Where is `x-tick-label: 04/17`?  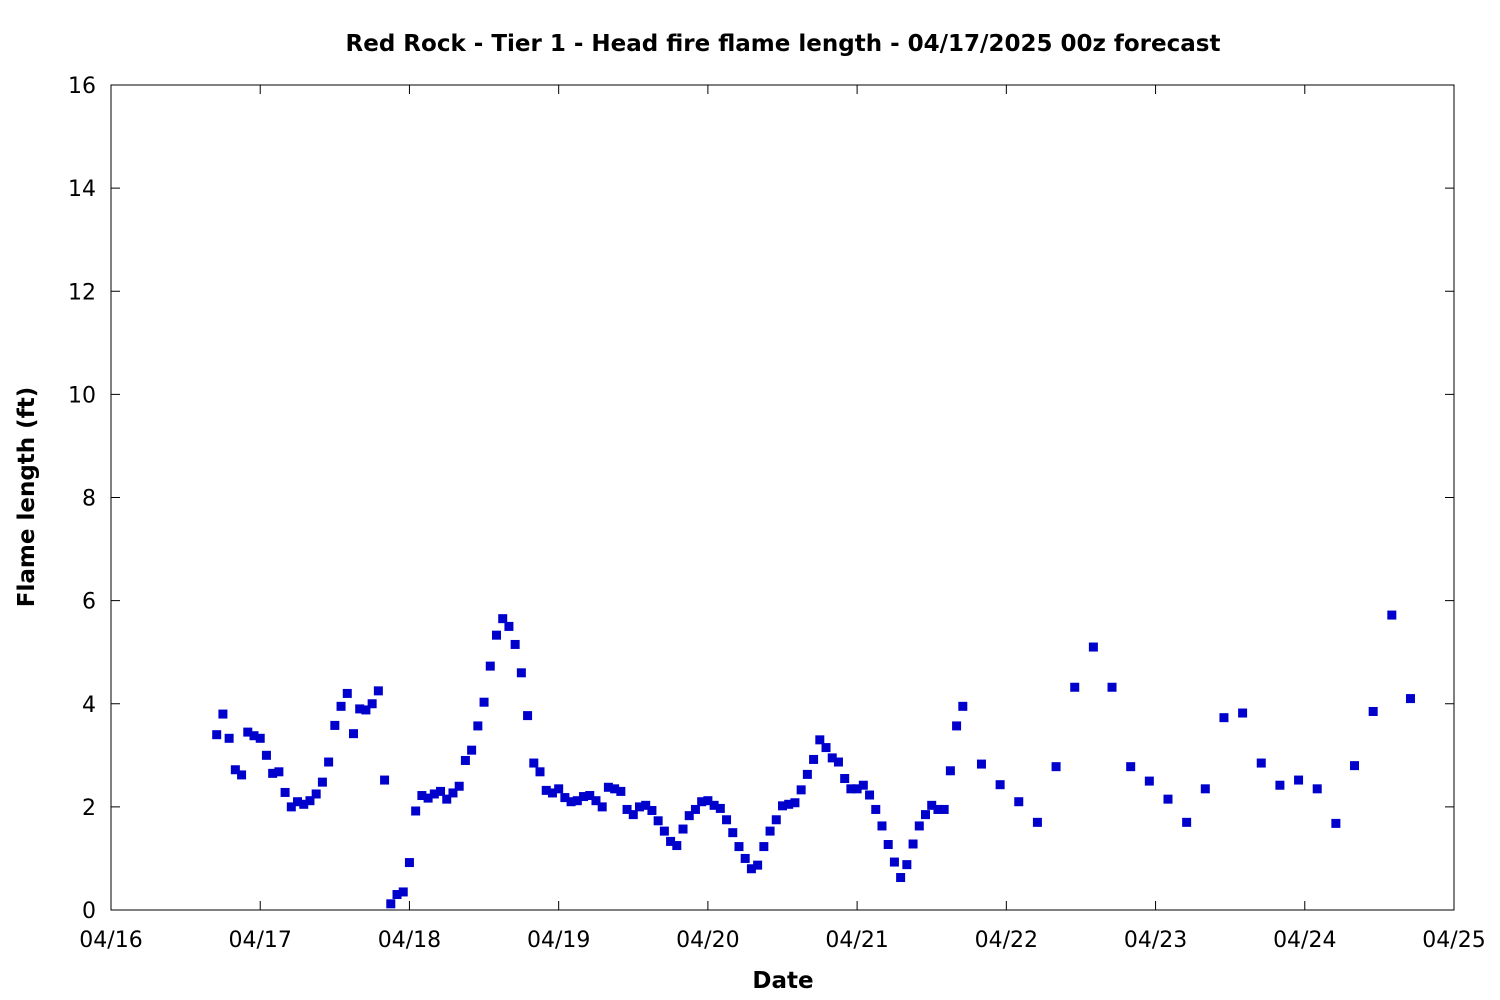
x-tick-label: 04/17 is located at coordinates (260, 940).